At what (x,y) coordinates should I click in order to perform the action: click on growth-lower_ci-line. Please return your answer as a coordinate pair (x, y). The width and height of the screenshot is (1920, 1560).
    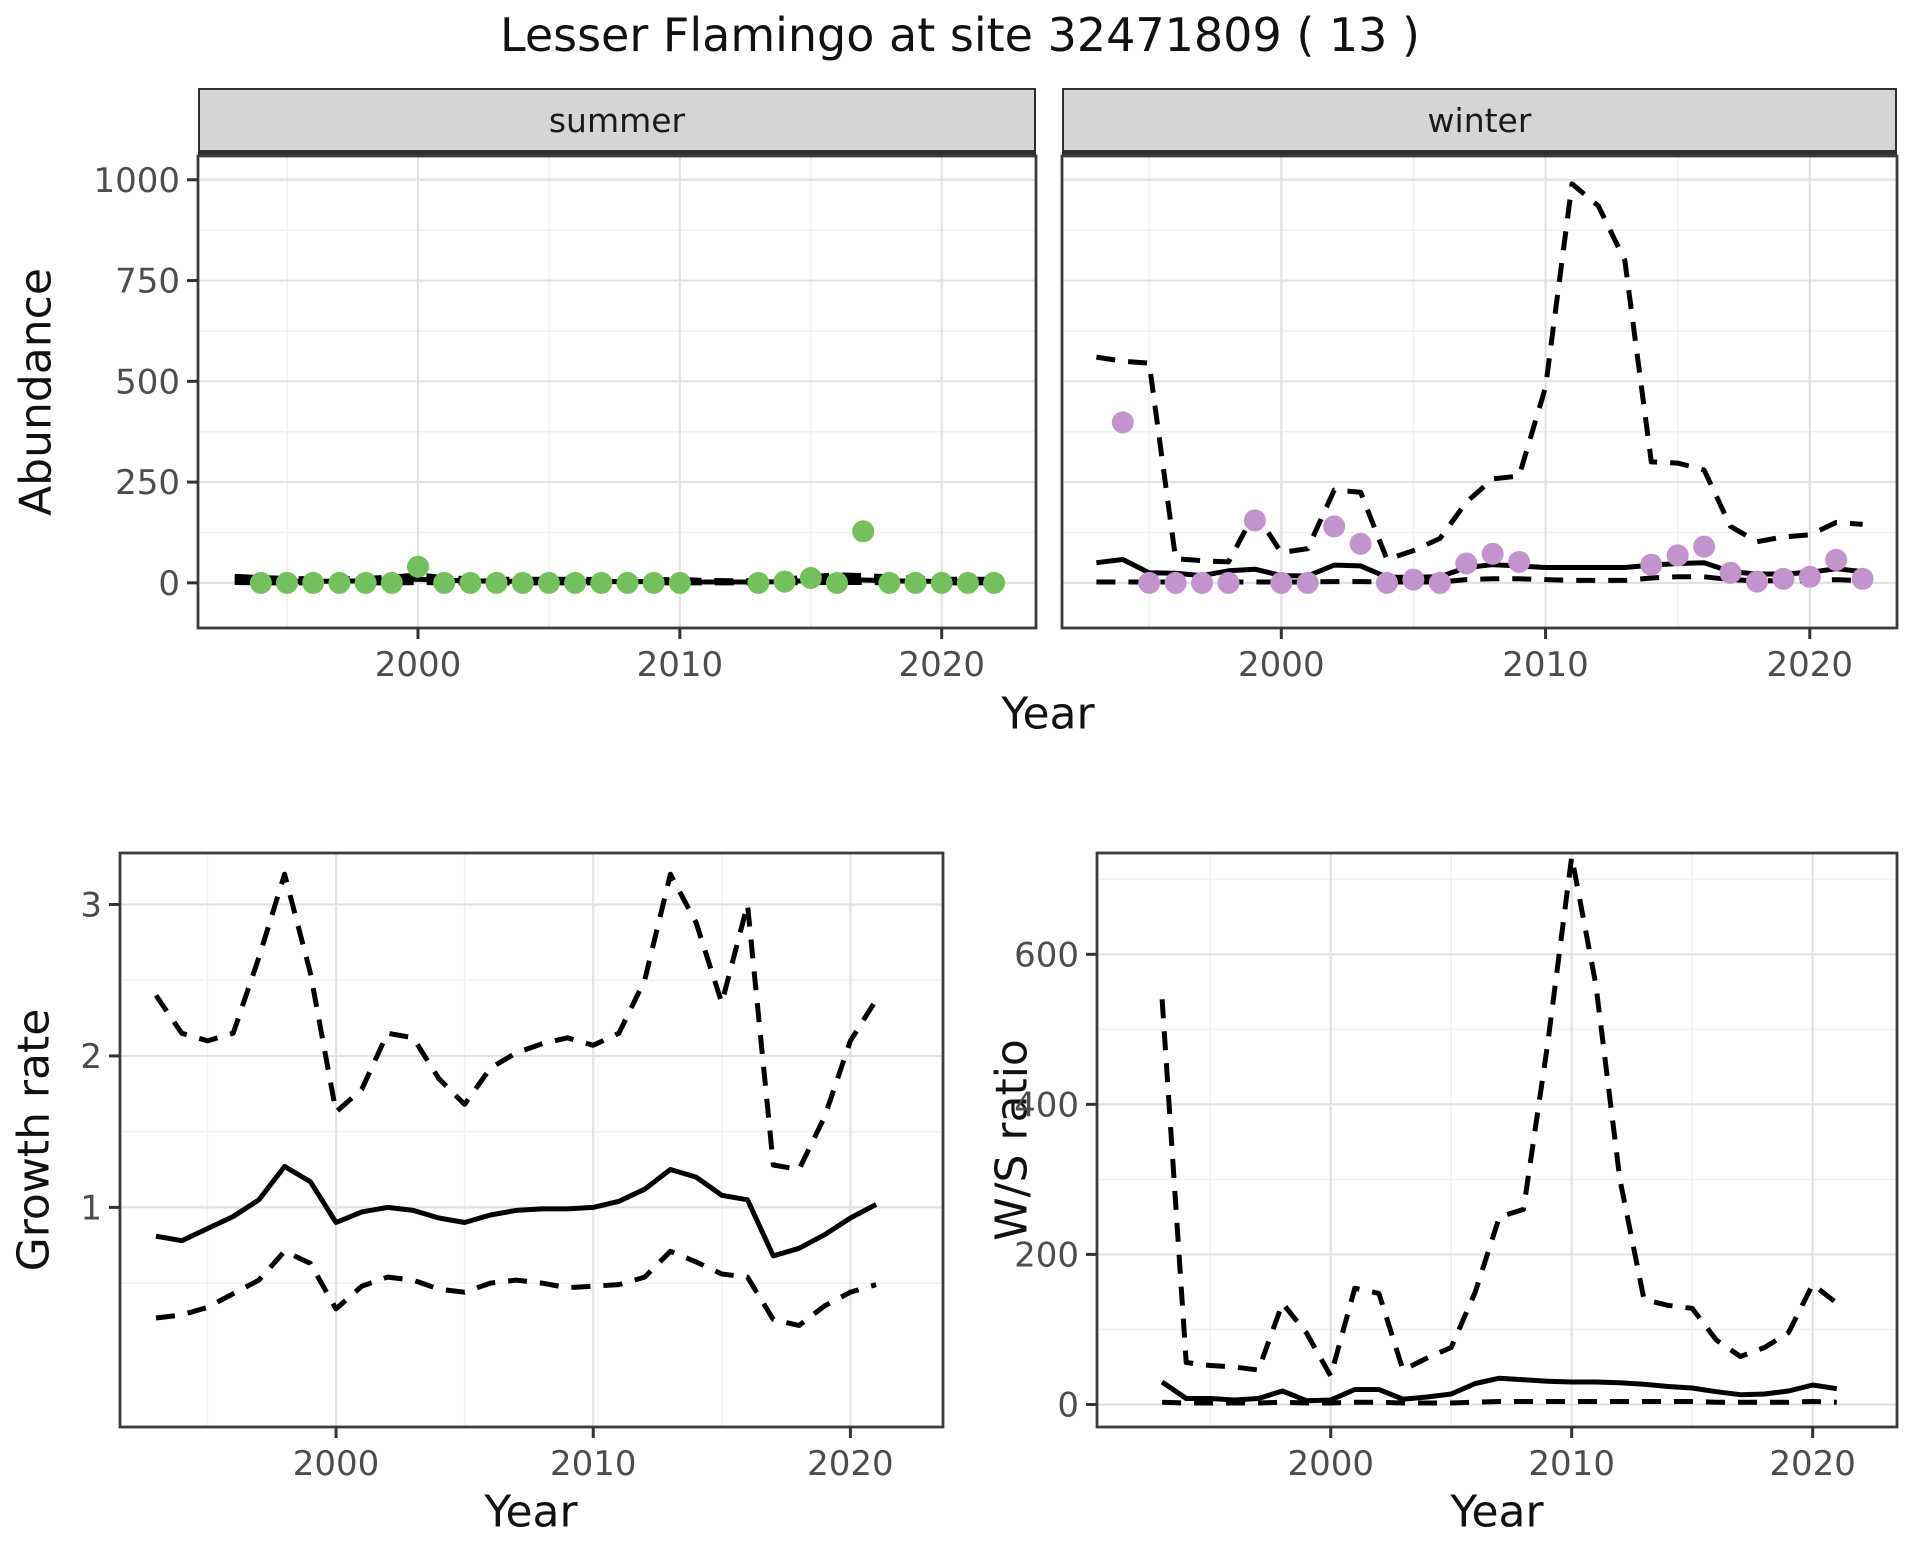
    Looking at the image, I should click on (516, 1288).